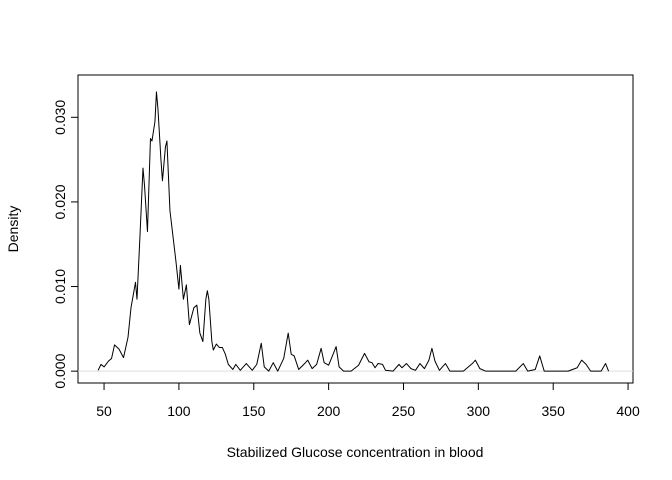 Image resolution: width=672 pixels, height=480 pixels. Describe the element at coordinates (254, 411) in the screenshot. I see `x-tick-label: 150` at that location.